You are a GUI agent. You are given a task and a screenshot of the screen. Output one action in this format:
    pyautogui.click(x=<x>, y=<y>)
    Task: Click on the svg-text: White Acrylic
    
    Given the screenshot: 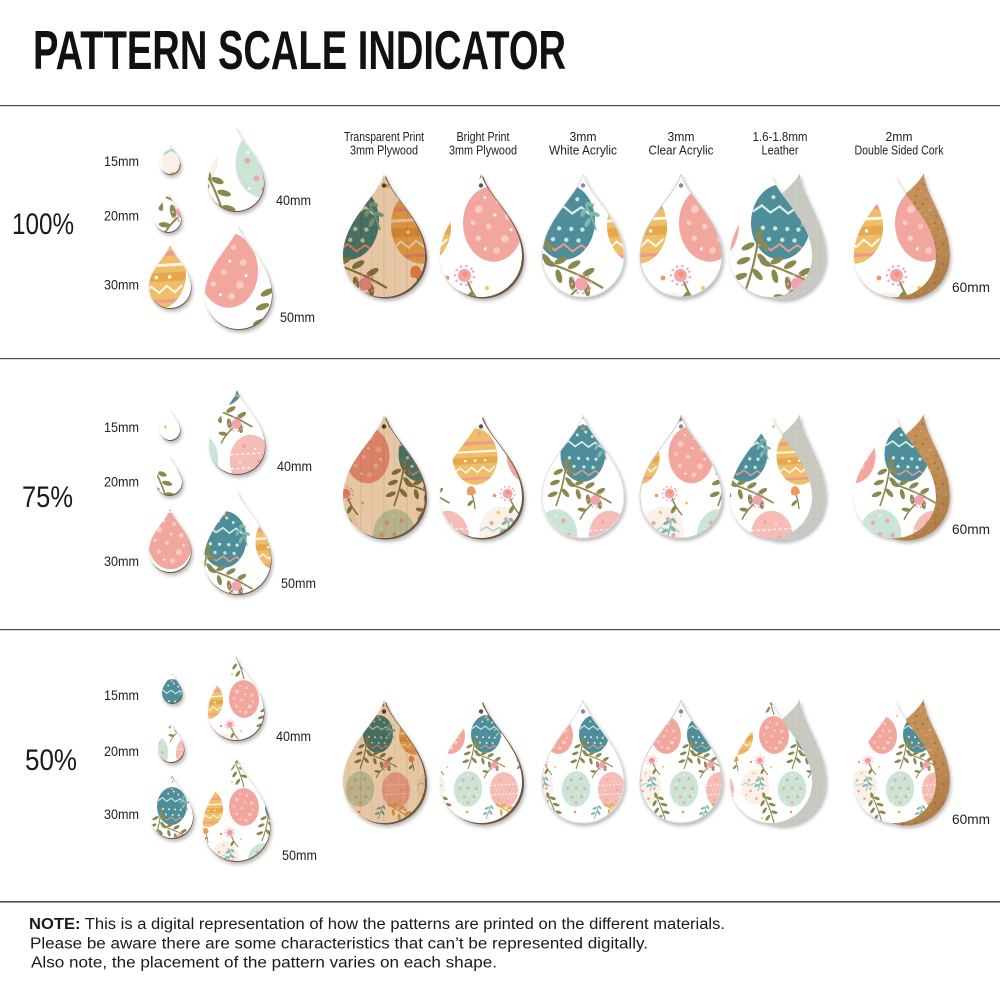 What is the action you would take?
    pyautogui.click(x=583, y=151)
    